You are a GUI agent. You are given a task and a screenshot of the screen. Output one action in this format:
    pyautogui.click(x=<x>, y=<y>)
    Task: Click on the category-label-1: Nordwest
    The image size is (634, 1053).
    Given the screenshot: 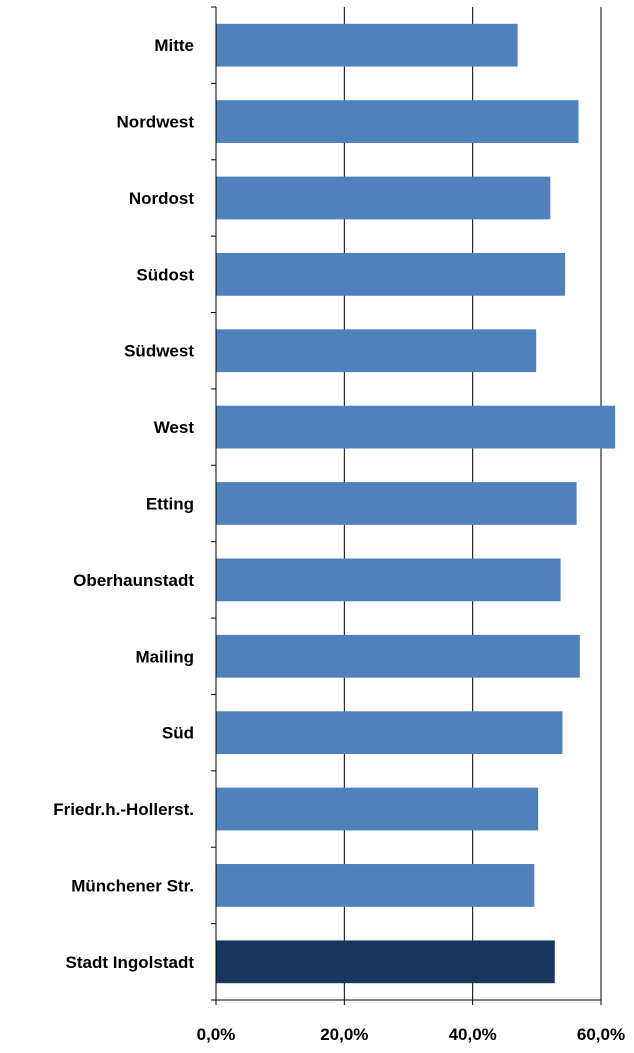 What is the action you would take?
    pyautogui.click(x=156, y=122)
    